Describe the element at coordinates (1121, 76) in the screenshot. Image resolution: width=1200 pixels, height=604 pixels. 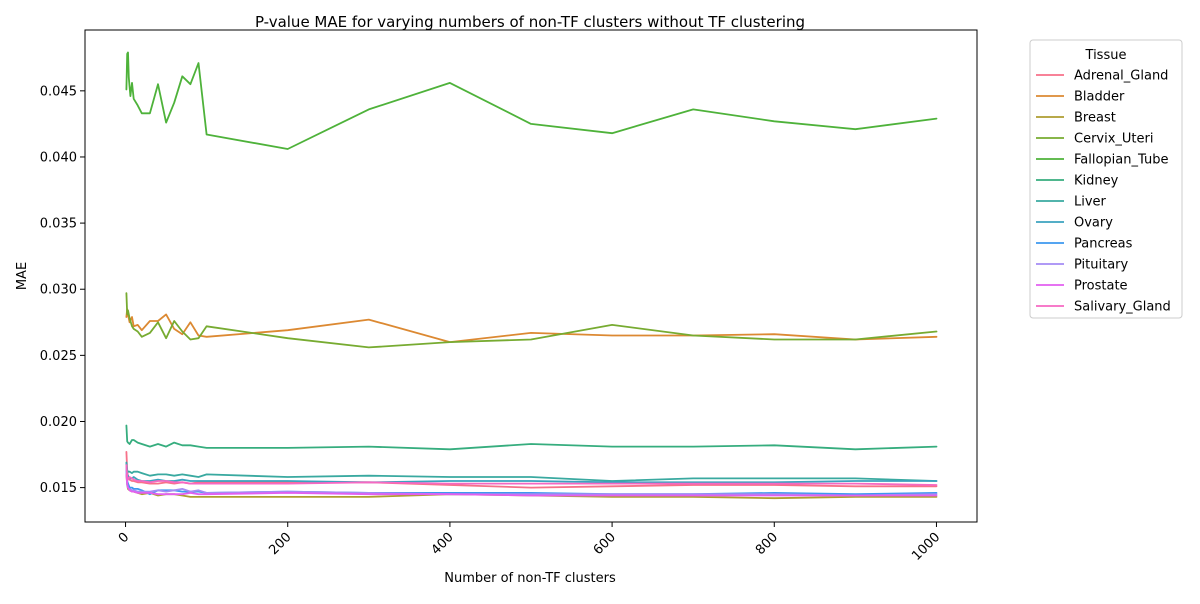
I see `legend-label: Adrenal_Gland` at that location.